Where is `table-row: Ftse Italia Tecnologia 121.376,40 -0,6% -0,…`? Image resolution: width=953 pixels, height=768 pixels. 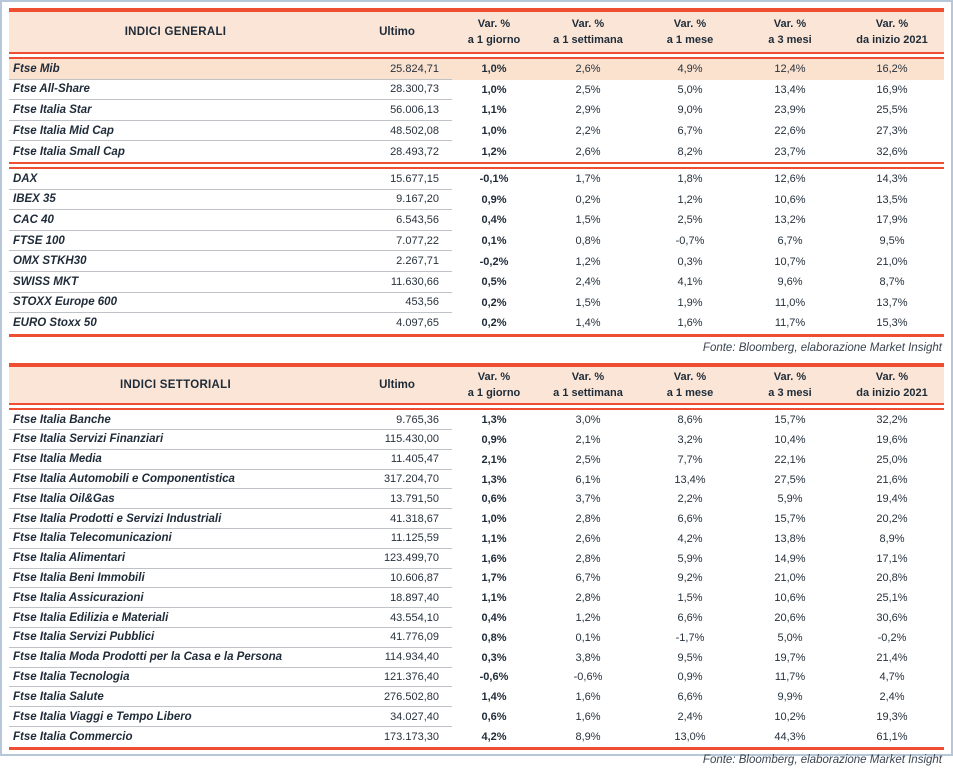
table-row: Ftse Italia Tecnologia 121.376,40 -0,6% -0,… is located at coordinates (476, 678).